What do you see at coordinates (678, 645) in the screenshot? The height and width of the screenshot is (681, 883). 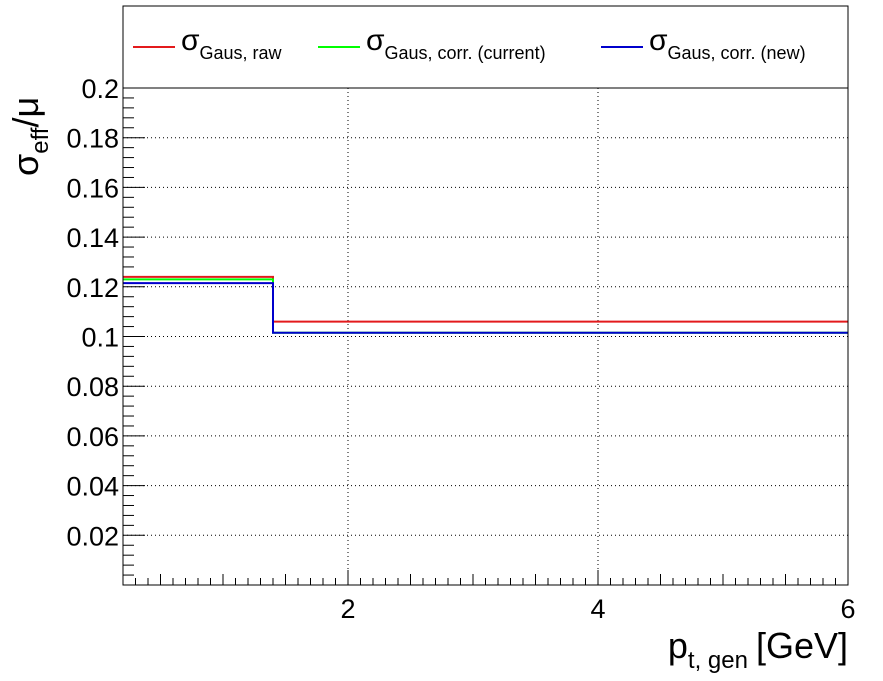 I see `x-axis-title-main: p` at bounding box center [678, 645].